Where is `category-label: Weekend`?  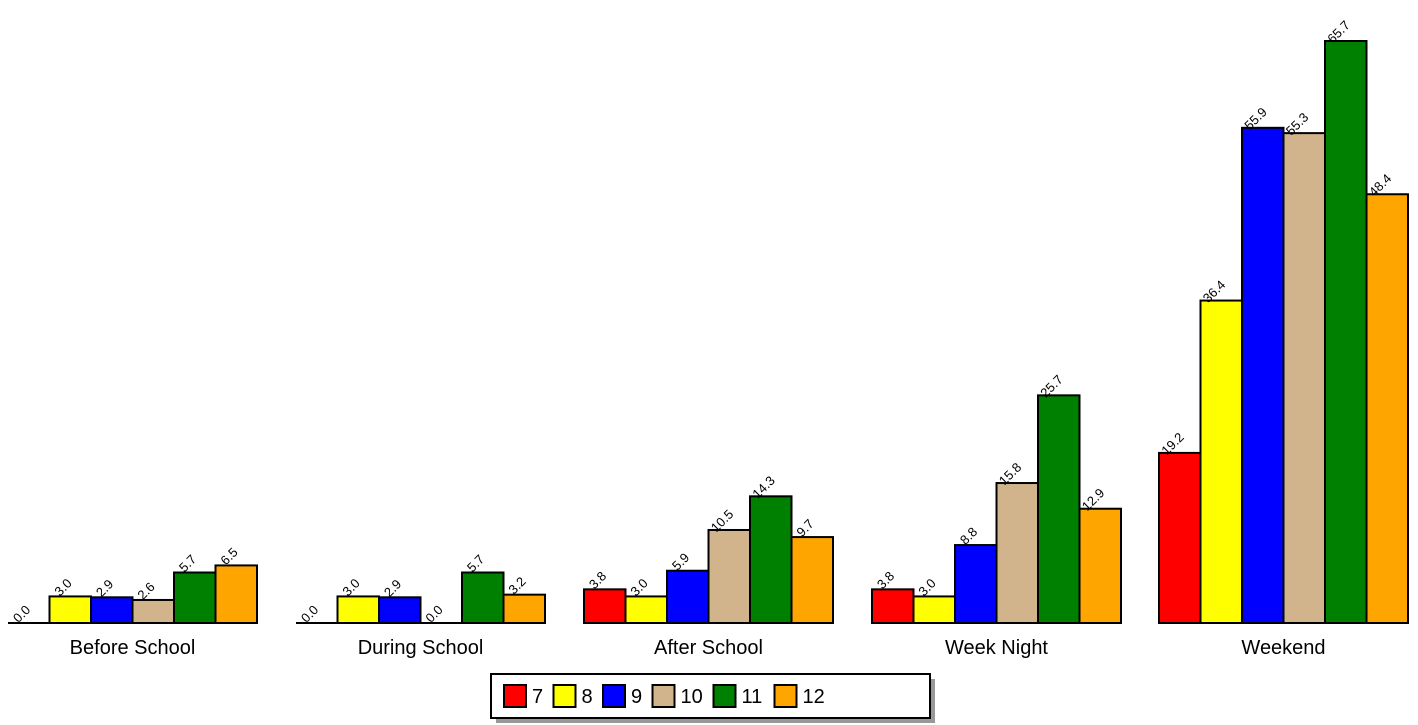
category-label: Weekend is located at coordinates (1283, 648).